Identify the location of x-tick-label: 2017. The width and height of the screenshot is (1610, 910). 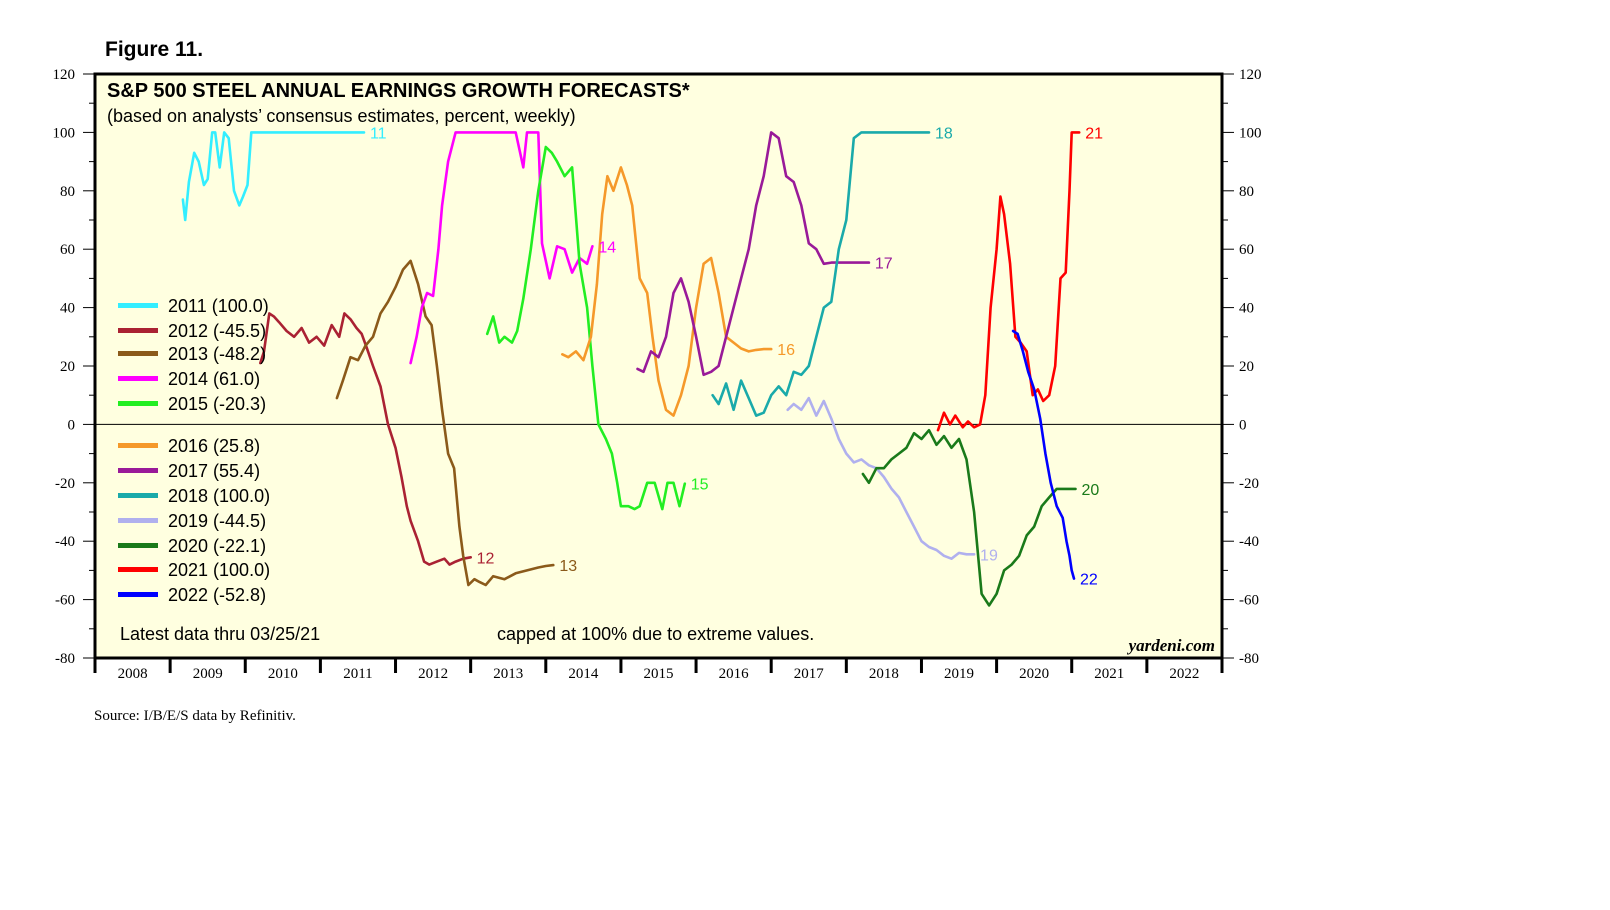
(809, 674).